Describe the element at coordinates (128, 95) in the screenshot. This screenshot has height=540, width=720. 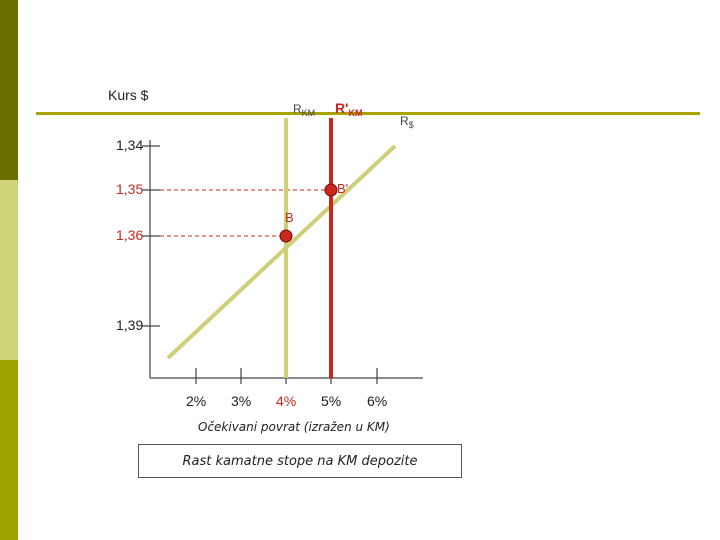
I see `y-axis-title: Kurs $` at that location.